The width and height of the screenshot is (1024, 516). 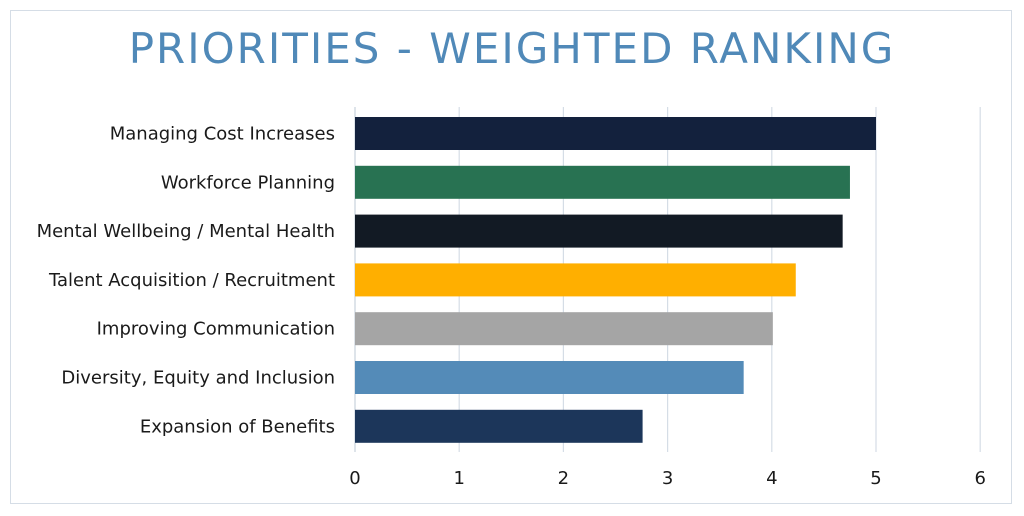 I want to click on x-tick-label: 6, so click(x=979, y=478).